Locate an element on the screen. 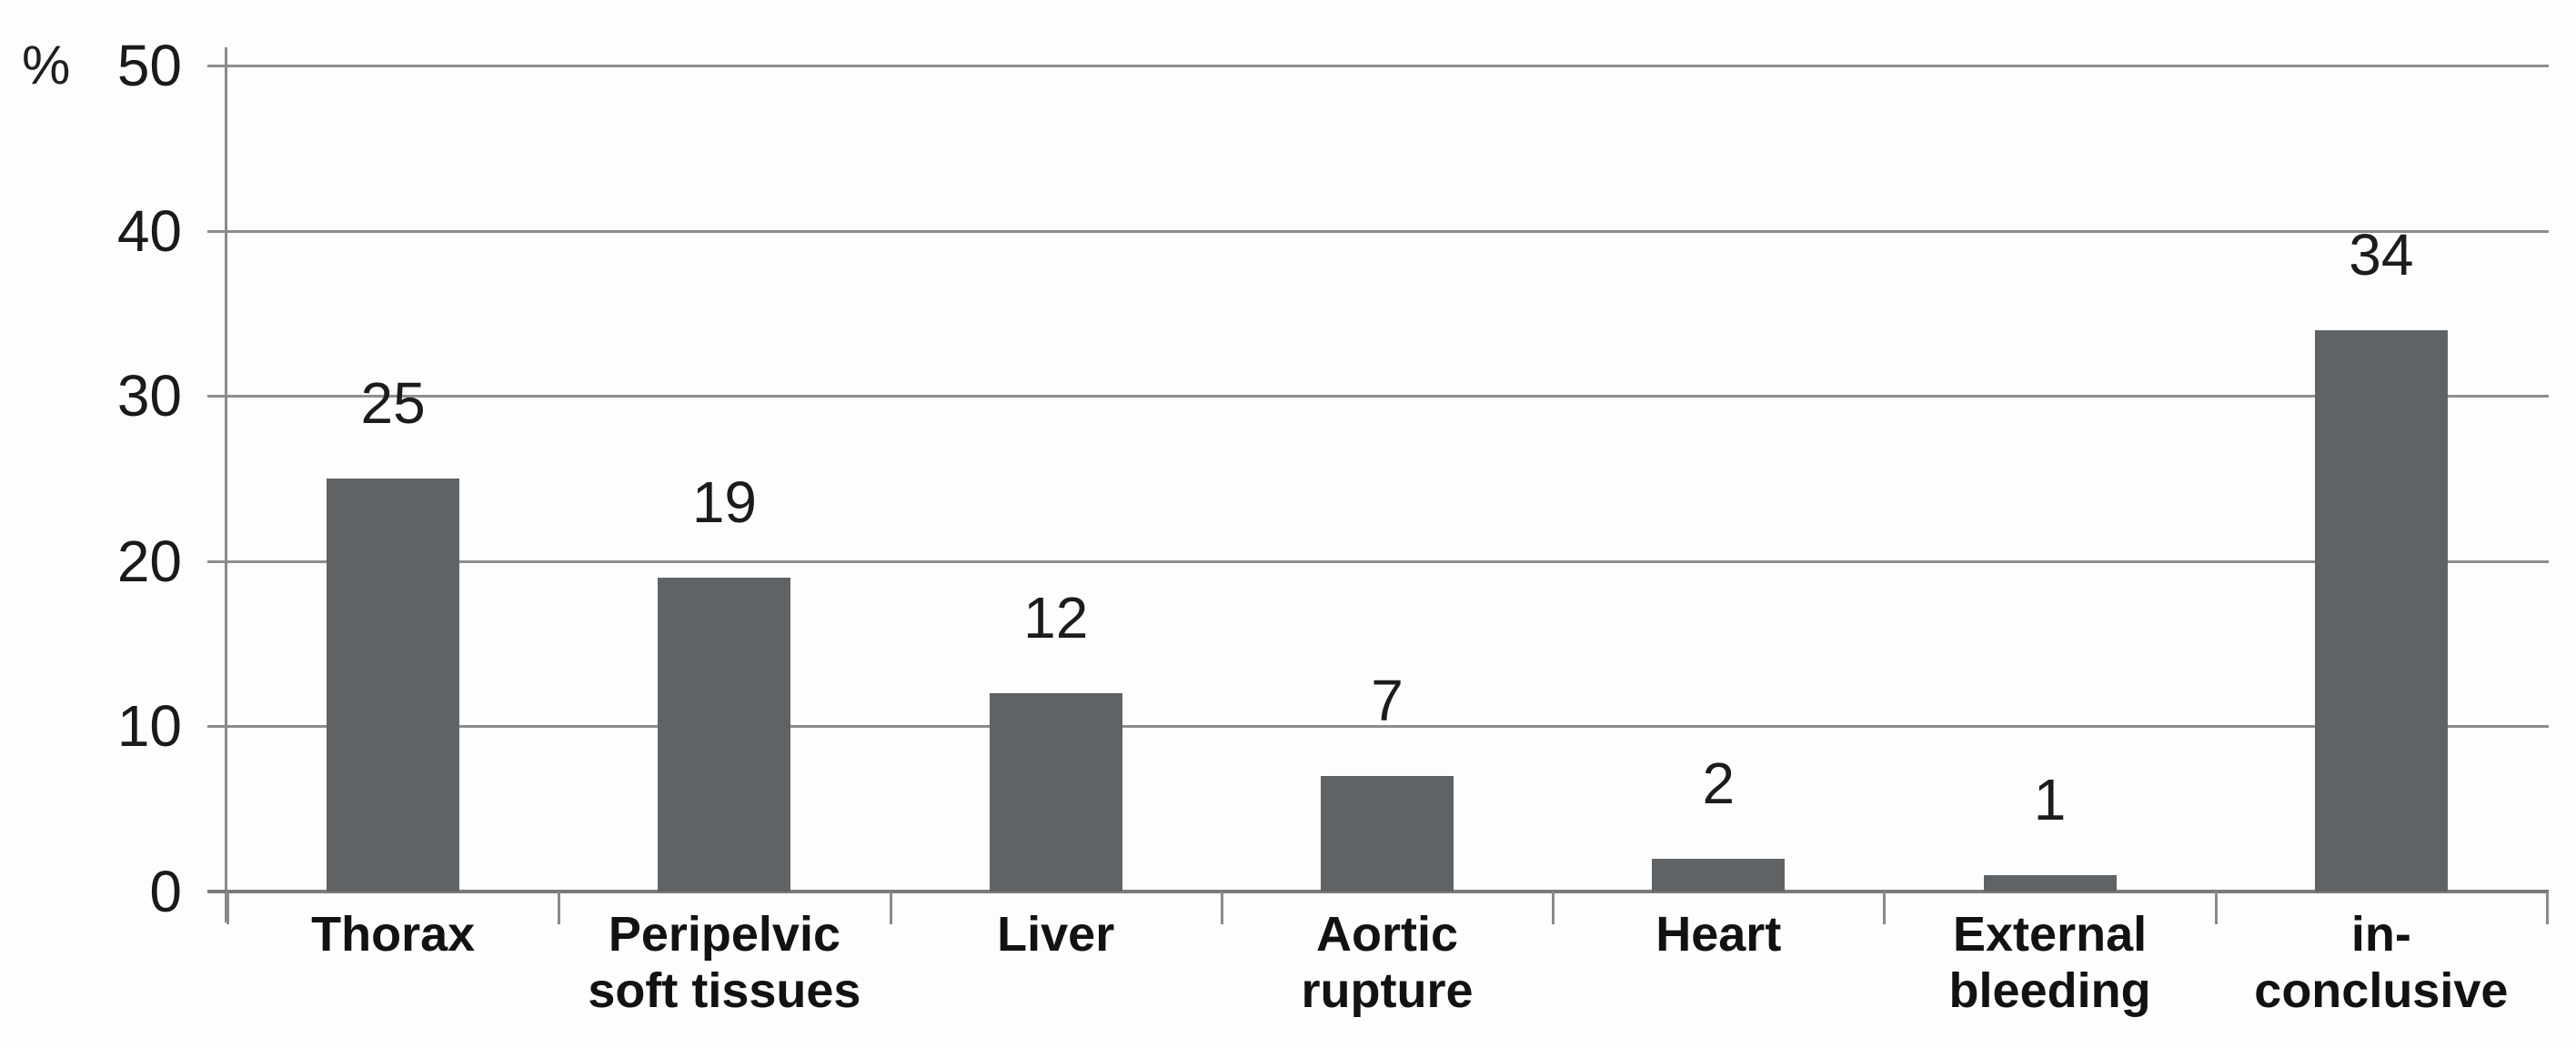  x-axis-category-label: Aortic rupture is located at coordinates (1387, 962).